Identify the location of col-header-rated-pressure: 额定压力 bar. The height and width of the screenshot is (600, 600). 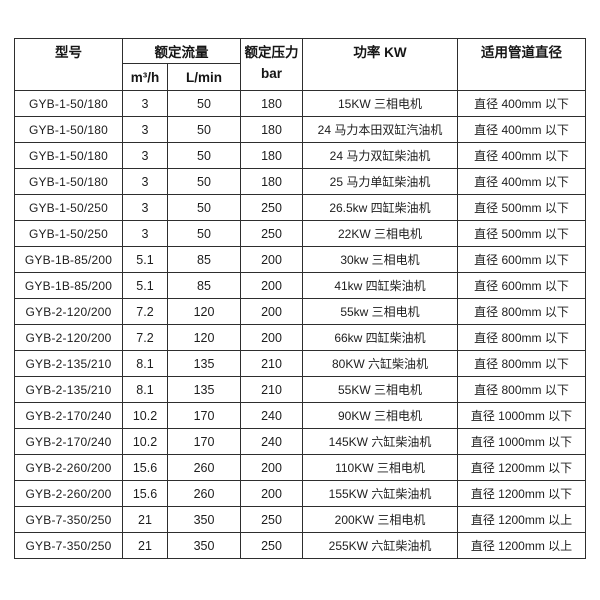
(271, 64).